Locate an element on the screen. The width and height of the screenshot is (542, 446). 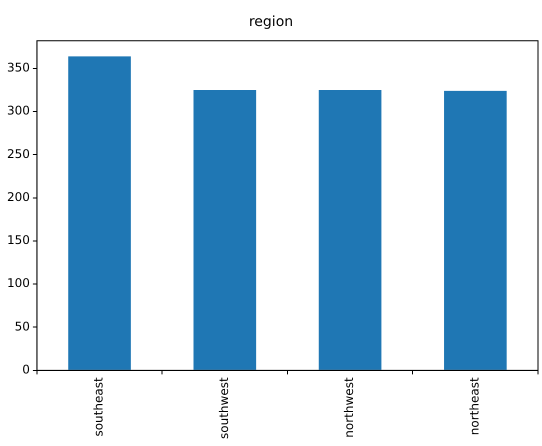
x-tick-label: northwest is located at coordinates (349, 407).